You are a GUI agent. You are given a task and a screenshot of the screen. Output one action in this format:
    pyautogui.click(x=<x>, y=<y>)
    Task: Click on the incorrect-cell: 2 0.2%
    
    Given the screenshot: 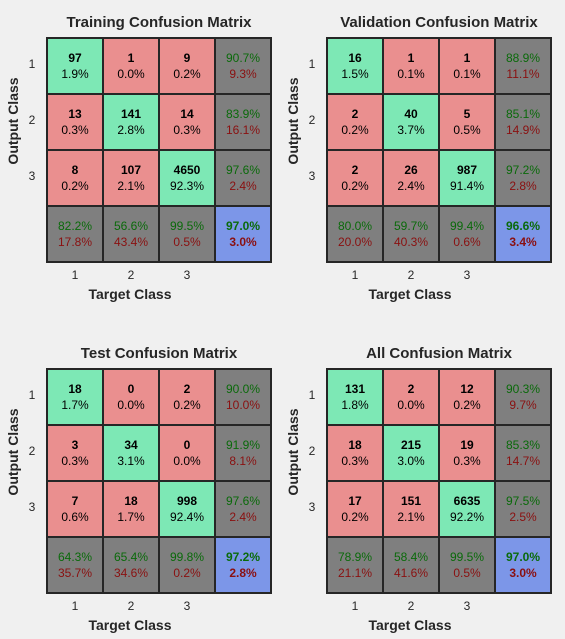 What is the action you would take?
    pyautogui.click(x=355, y=122)
    